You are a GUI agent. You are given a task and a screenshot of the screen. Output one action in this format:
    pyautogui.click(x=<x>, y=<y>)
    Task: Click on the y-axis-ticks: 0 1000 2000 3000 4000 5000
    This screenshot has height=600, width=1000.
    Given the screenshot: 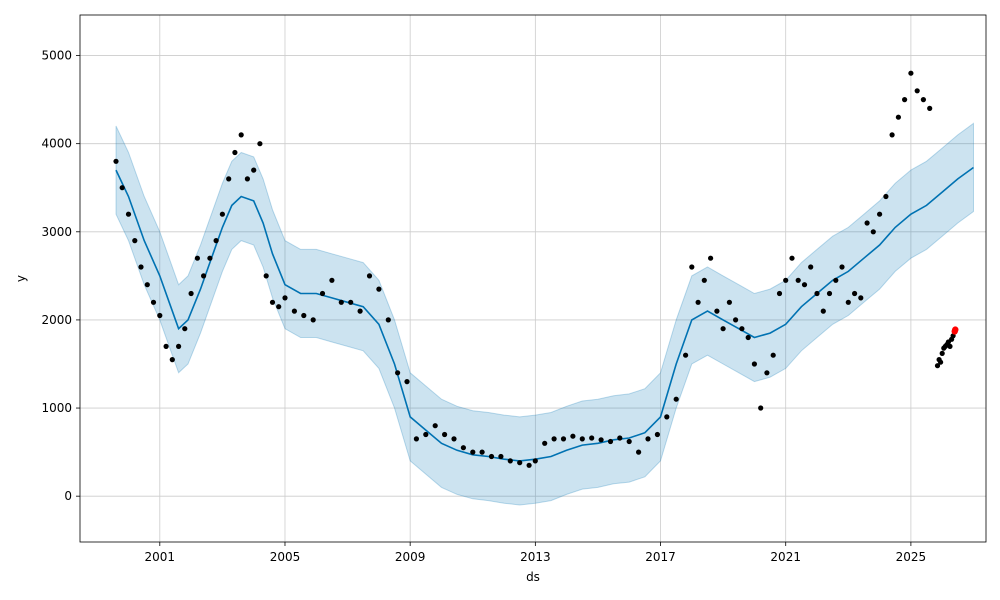 What is the action you would take?
    pyautogui.click(x=60, y=276)
    